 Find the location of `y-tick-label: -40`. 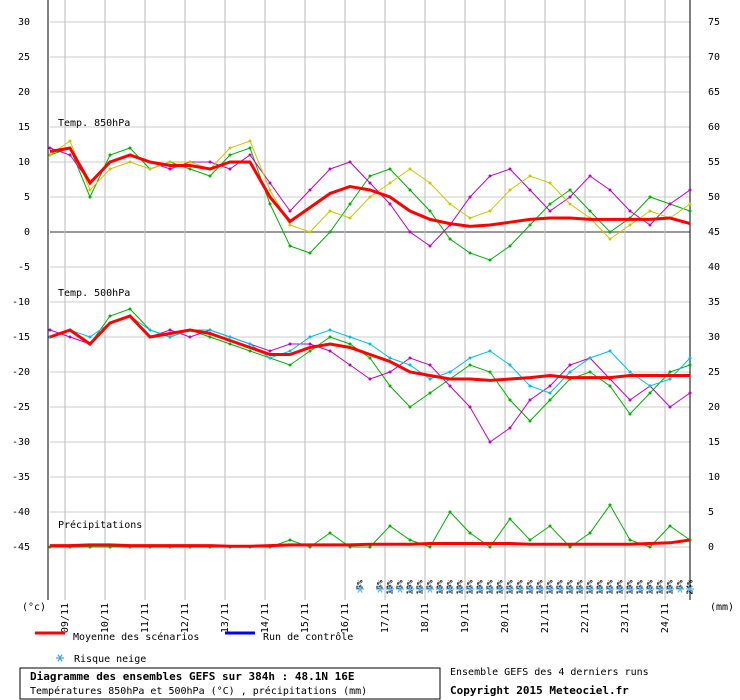

y-tick-label: -40 is located at coordinates (21, 512).